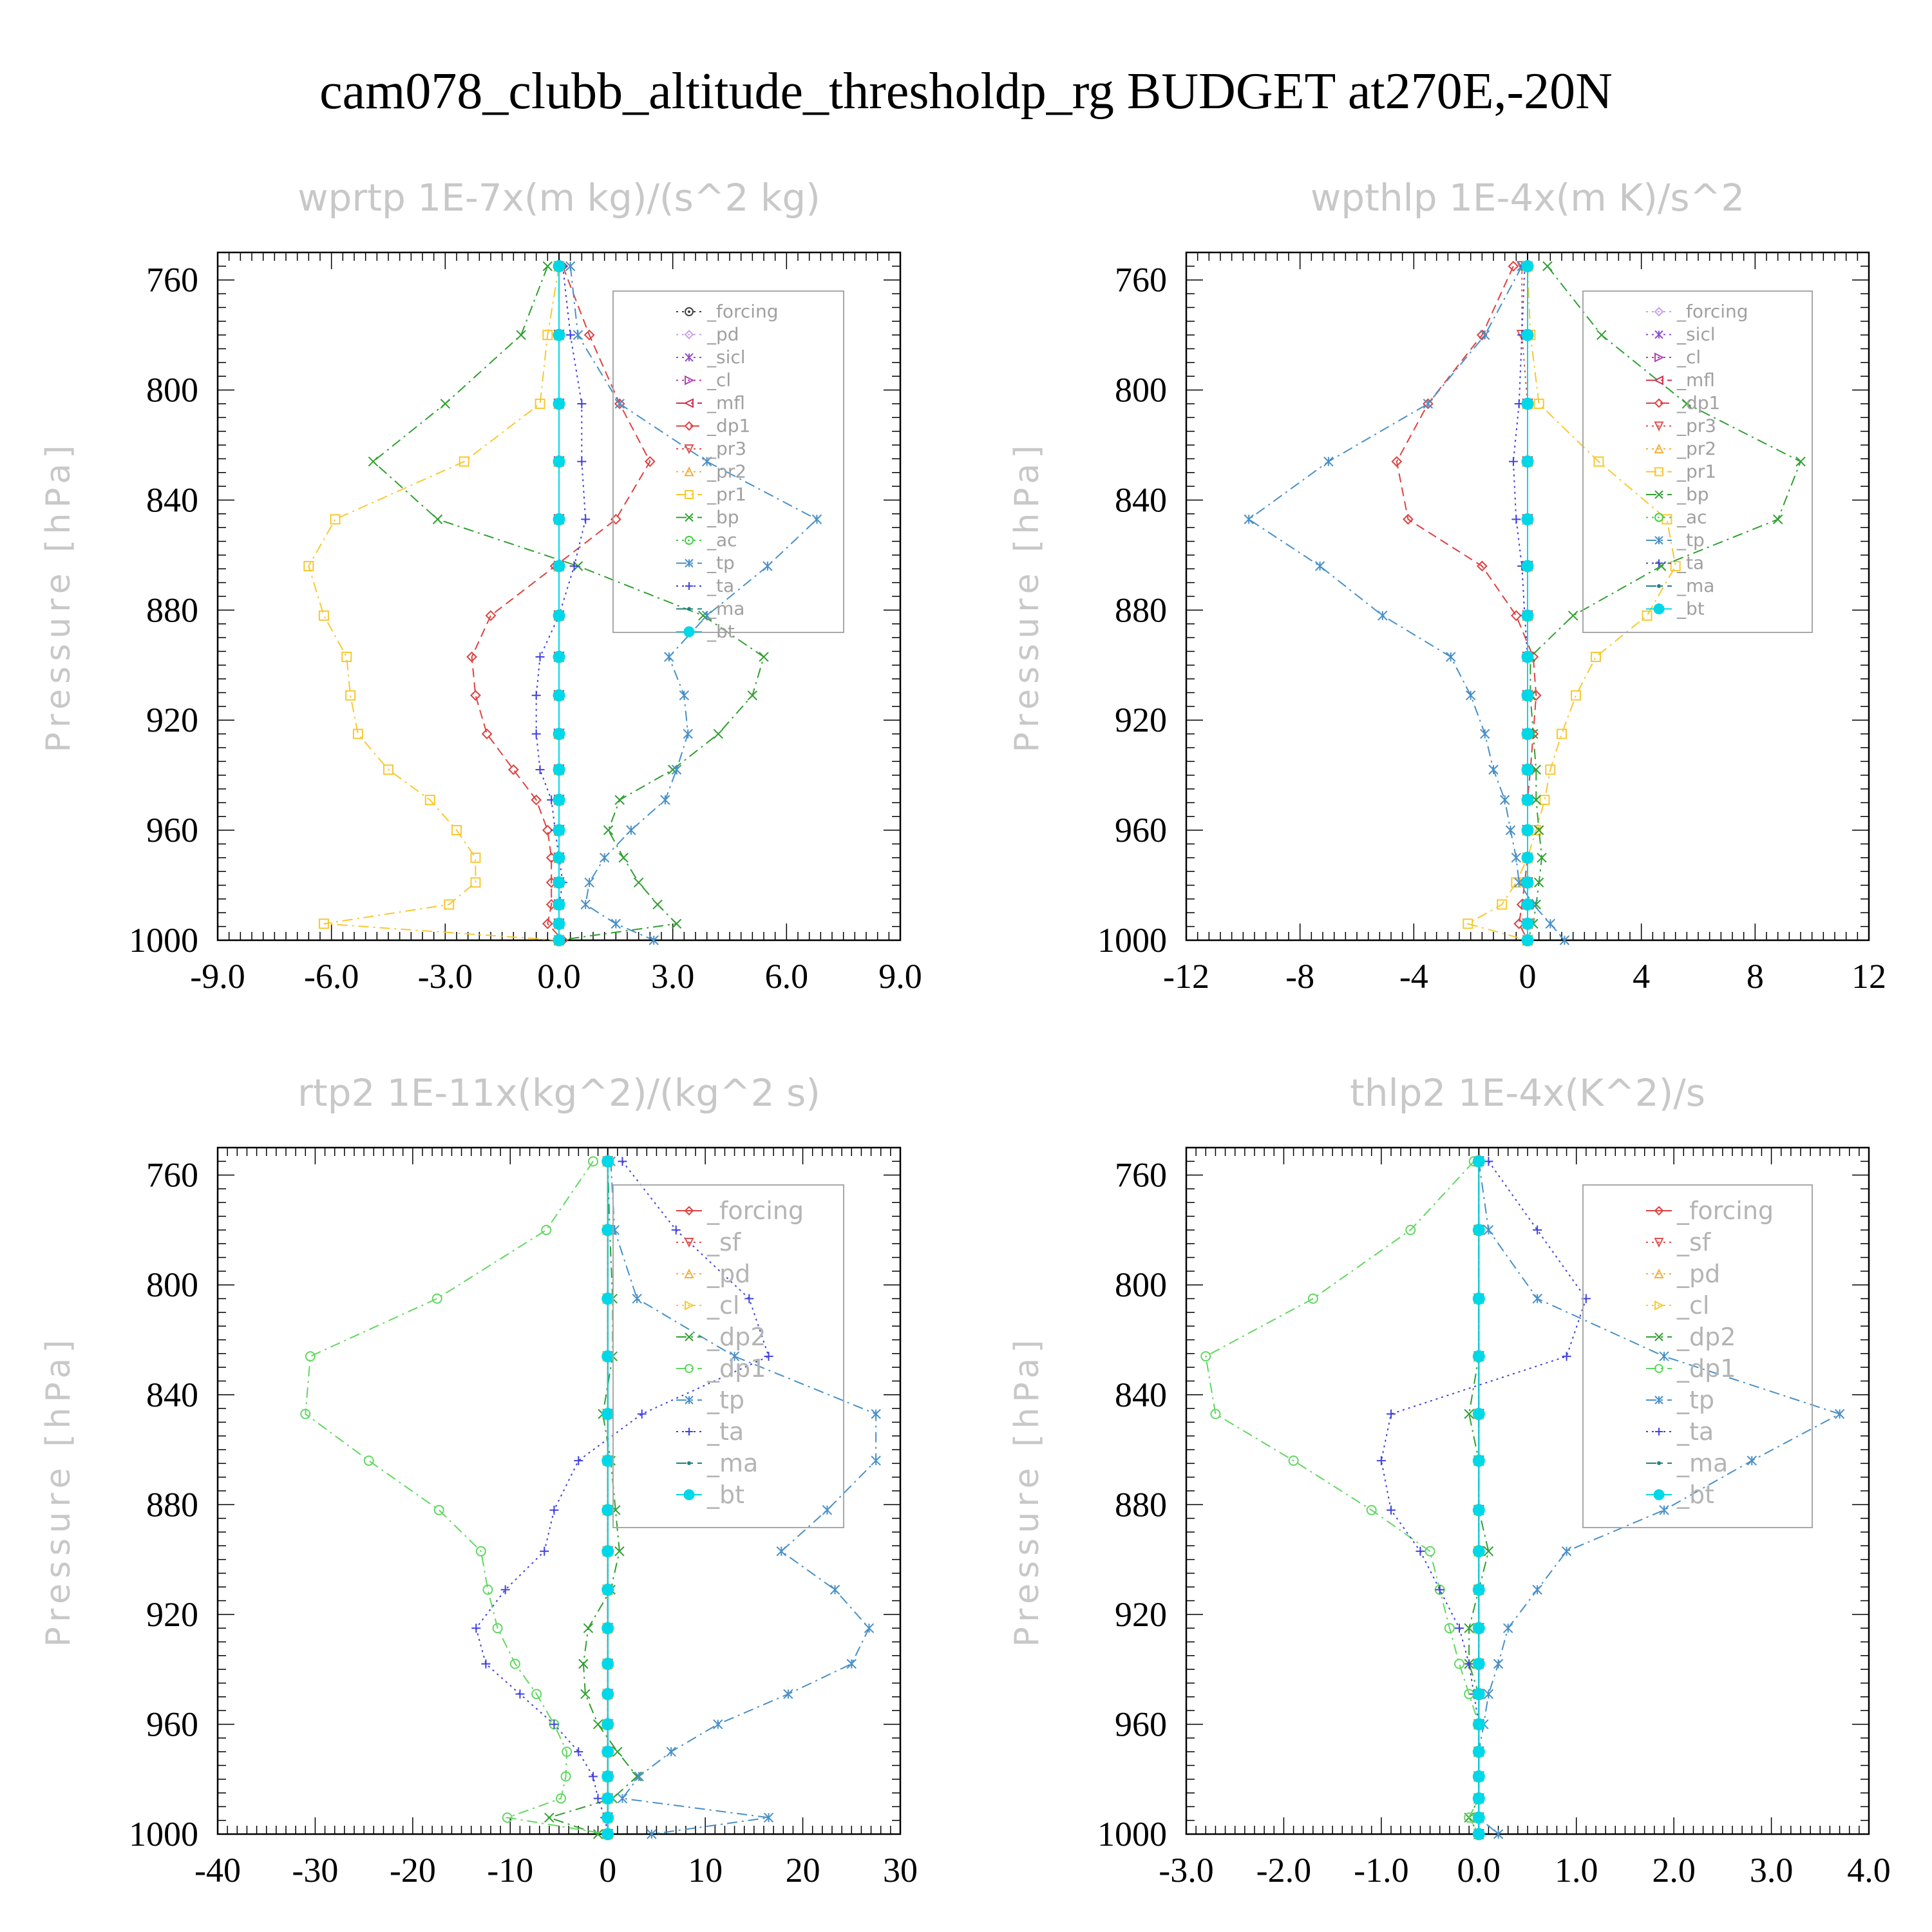 Image resolution: width=1932 pixels, height=1932 pixels. What do you see at coordinates (1642, 976) in the screenshot?
I see `x-tick-label: 4` at bounding box center [1642, 976].